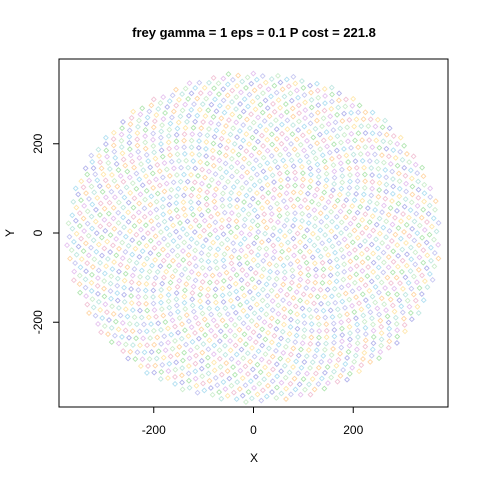  What do you see at coordinates (254, 458) in the screenshot?
I see `x-axis-label: X` at bounding box center [254, 458].